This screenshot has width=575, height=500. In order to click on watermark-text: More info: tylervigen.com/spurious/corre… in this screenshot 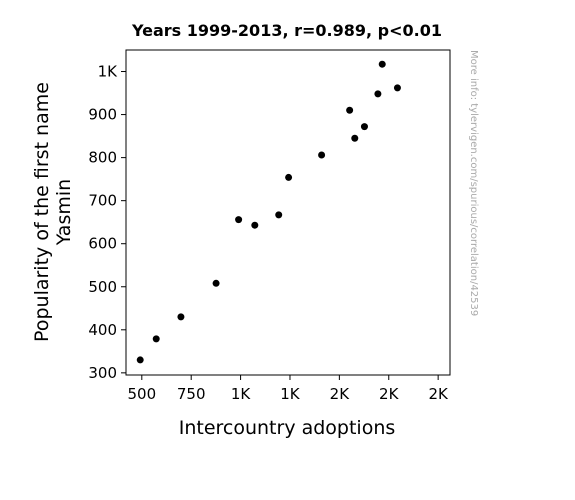, I will do `click(473, 183)`.